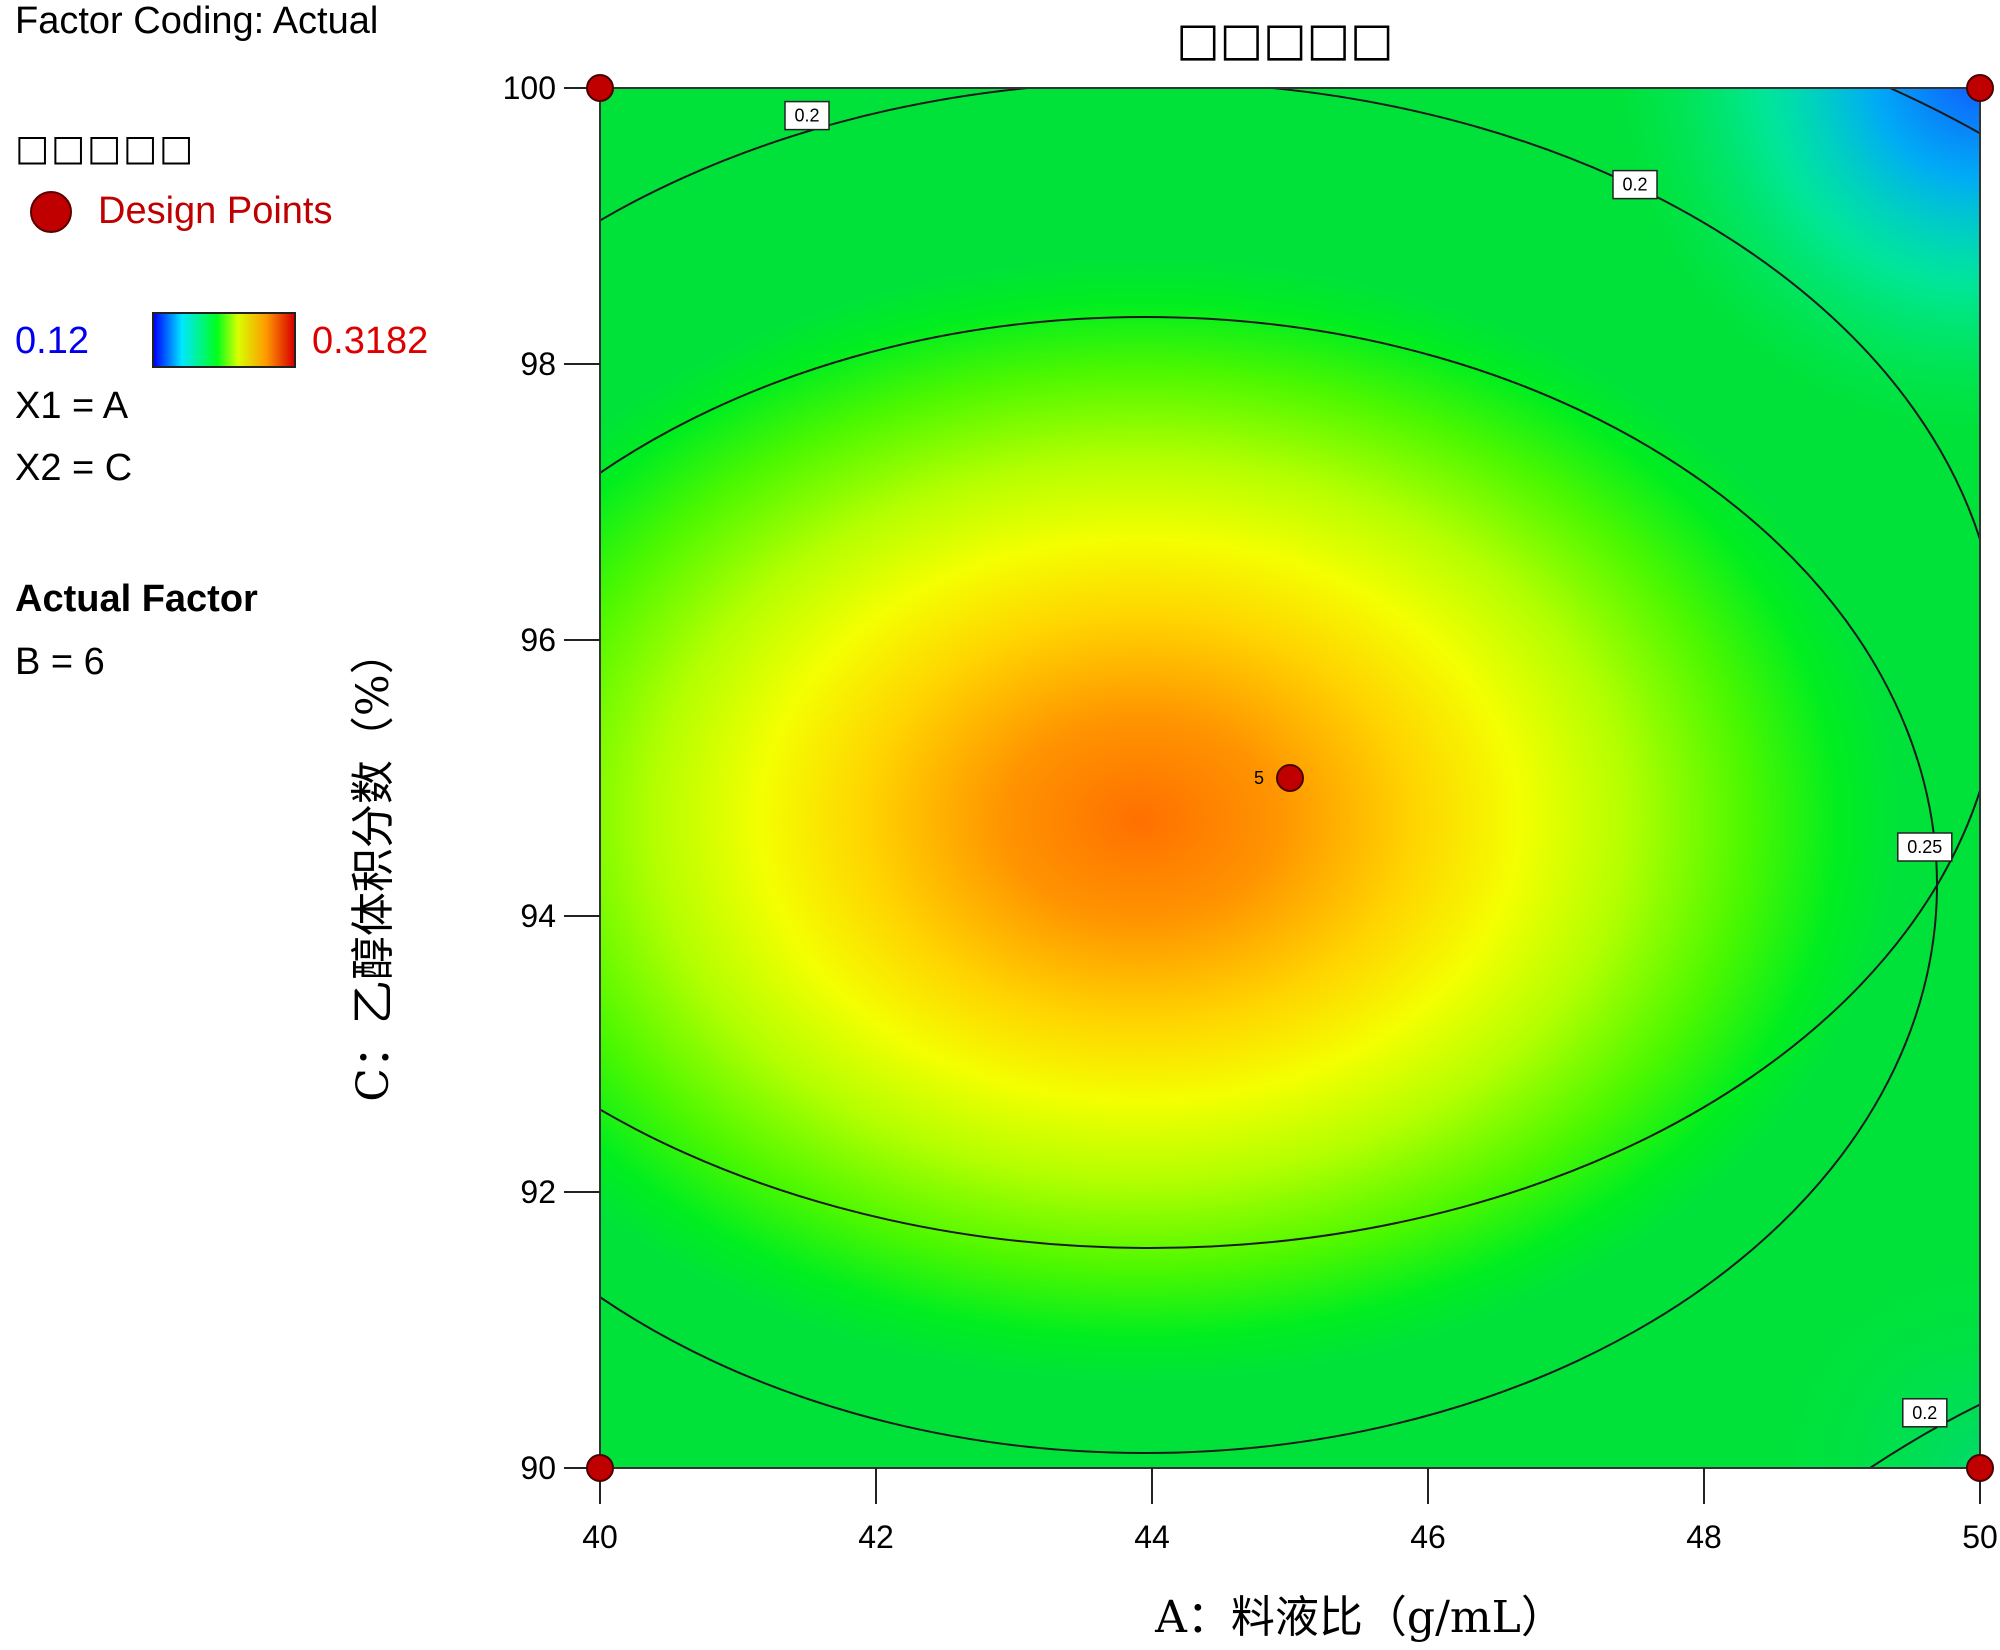  I want to click on design-point-marker-icon, so click(51, 211).